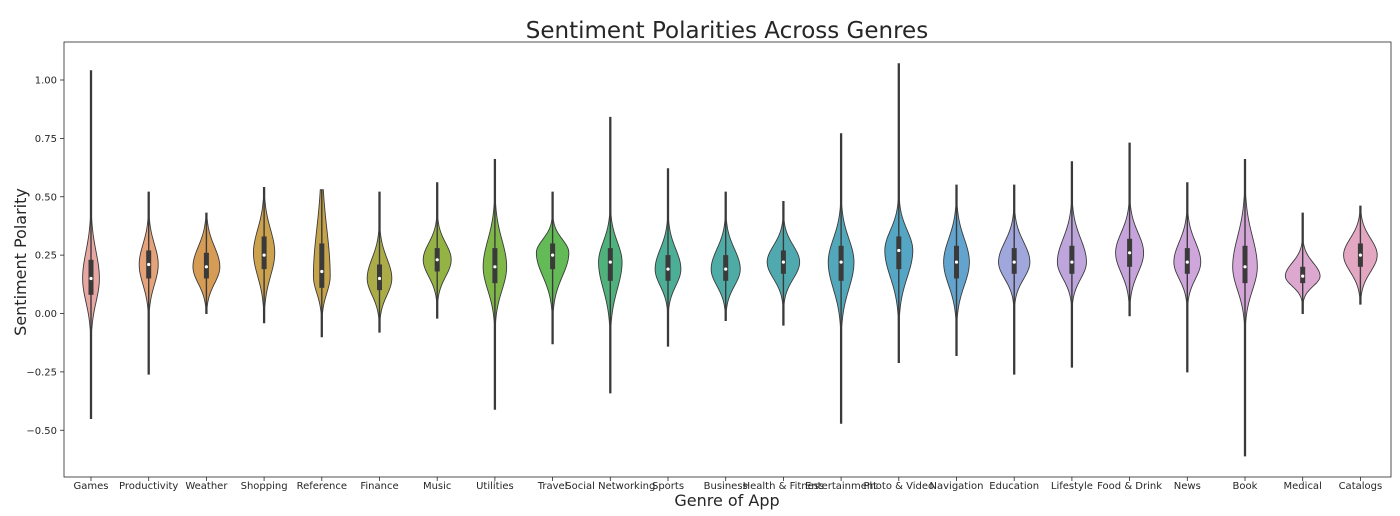  What do you see at coordinates (1187, 262) in the screenshot?
I see `median-dot-news` at bounding box center [1187, 262].